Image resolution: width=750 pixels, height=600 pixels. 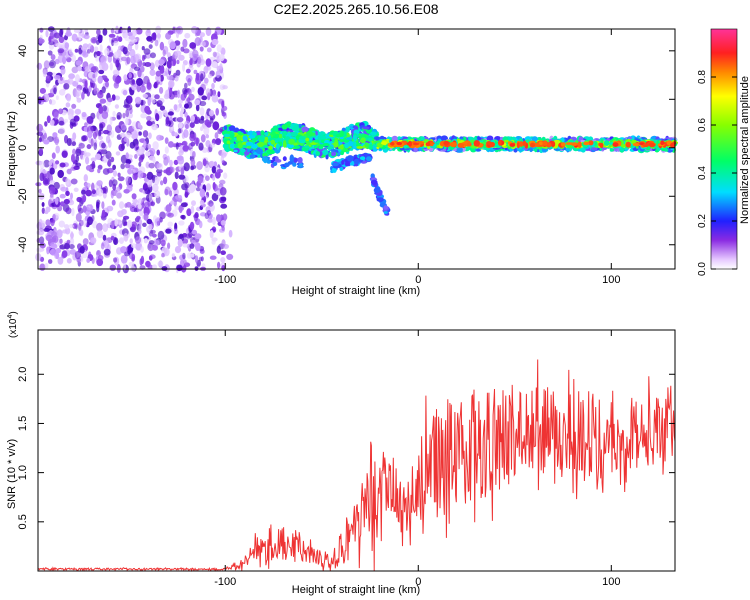 What do you see at coordinates (225, 280) in the screenshot?
I see `x-tick-label: -100` at bounding box center [225, 280].